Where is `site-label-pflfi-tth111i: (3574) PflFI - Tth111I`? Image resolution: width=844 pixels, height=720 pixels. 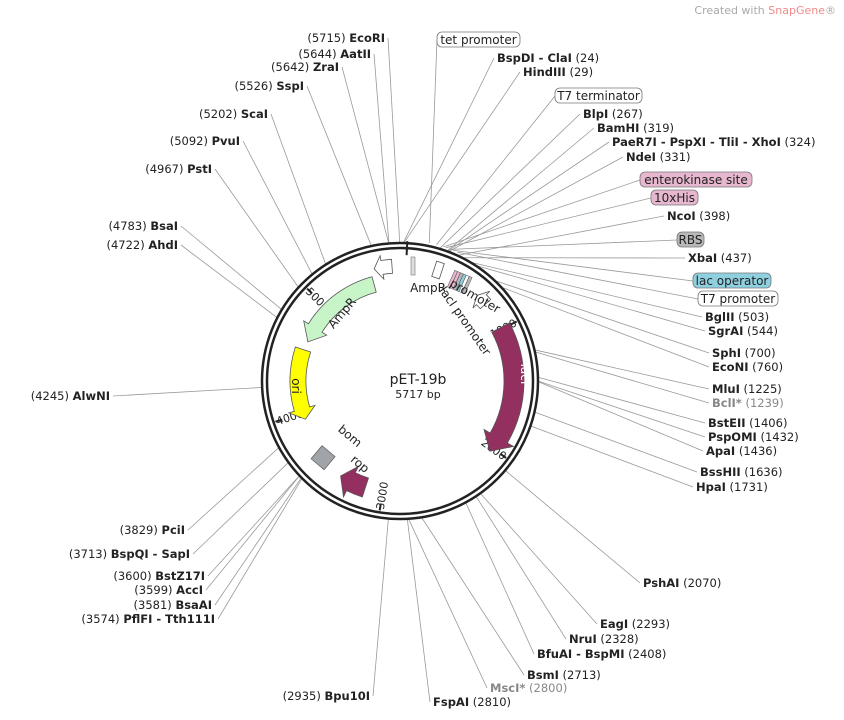
site-label-pflfi-tth111i: (3574) PflFI - Tth111I is located at coordinates (148, 619).